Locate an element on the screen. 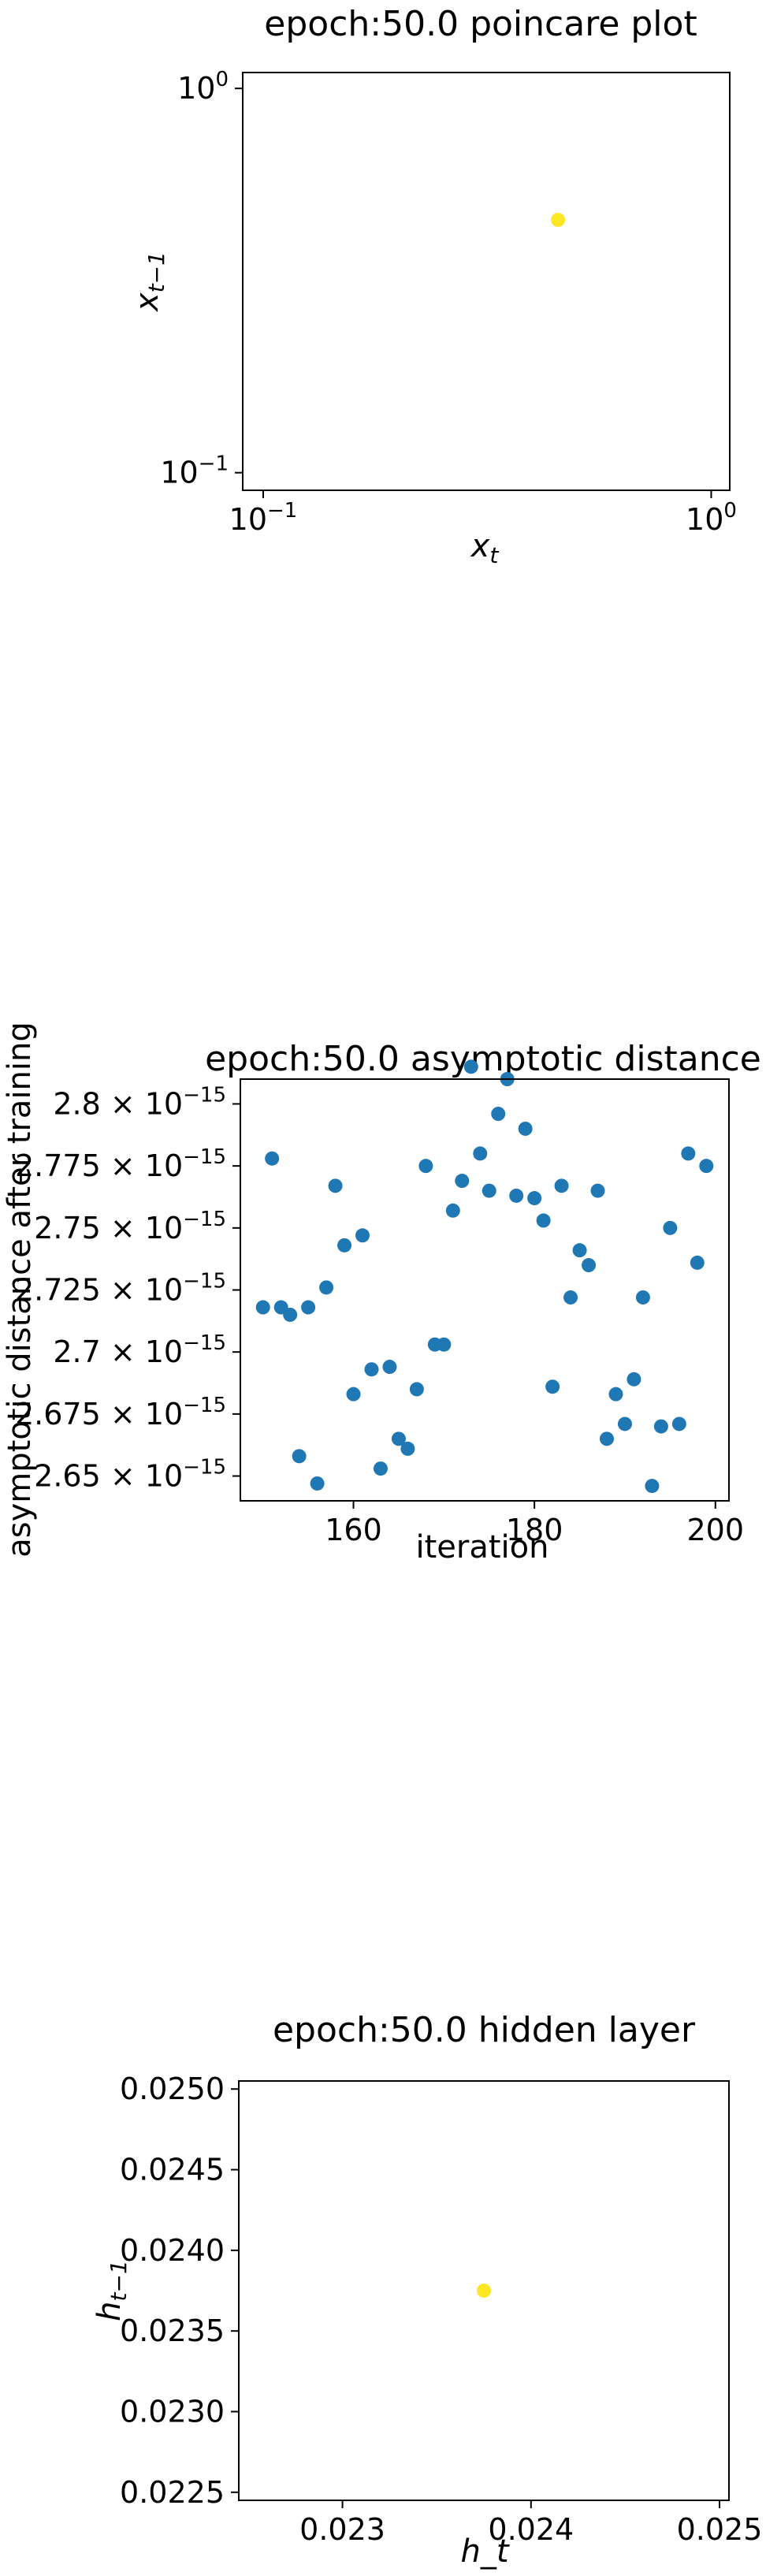 The width and height of the screenshot is (766, 2576). chart-title: epoch:50.0 poincare plot is located at coordinates (480, 24).